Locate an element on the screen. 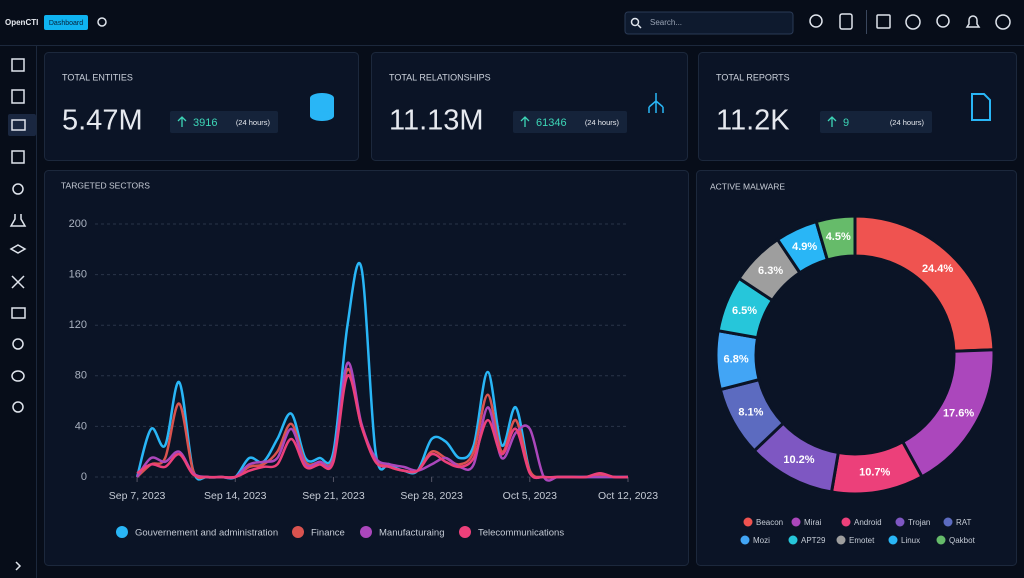 The image size is (1024, 578). legend-label: Finance is located at coordinates (328, 533).